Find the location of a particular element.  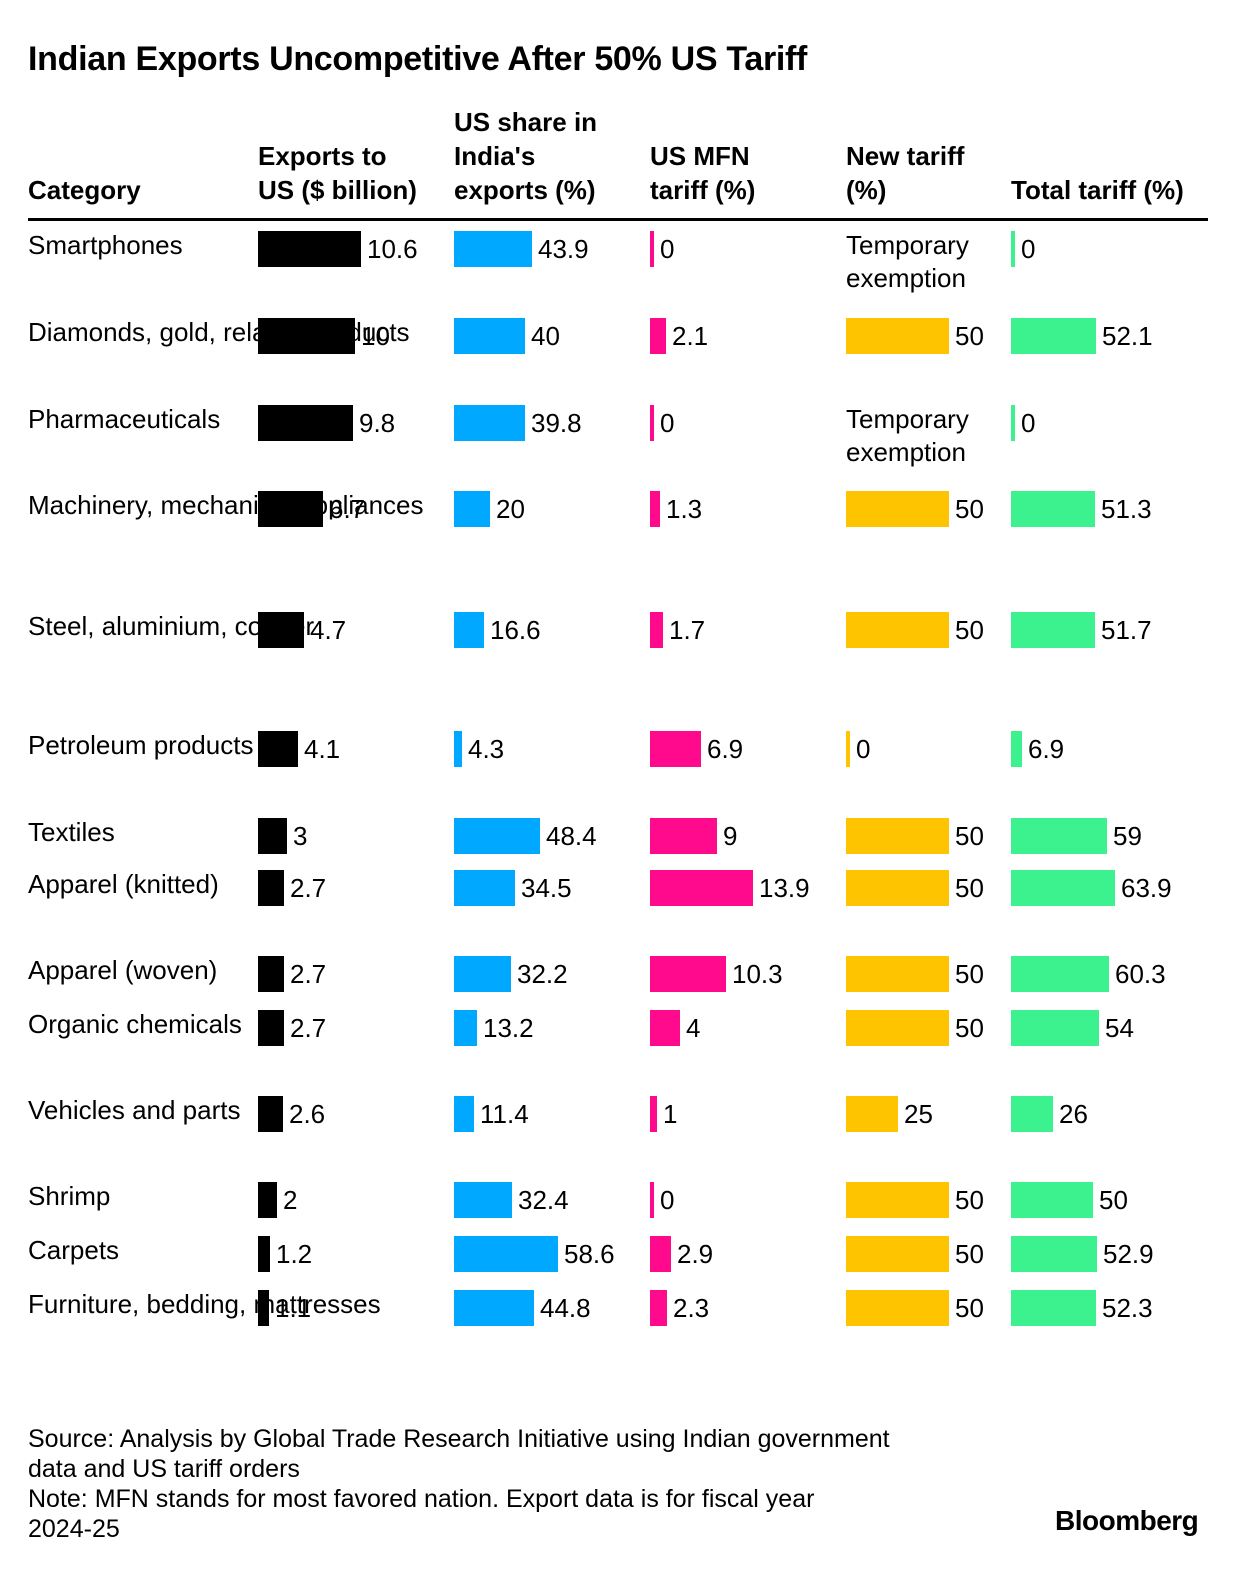

share-value: 13.2 is located at coordinates (508, 1028).